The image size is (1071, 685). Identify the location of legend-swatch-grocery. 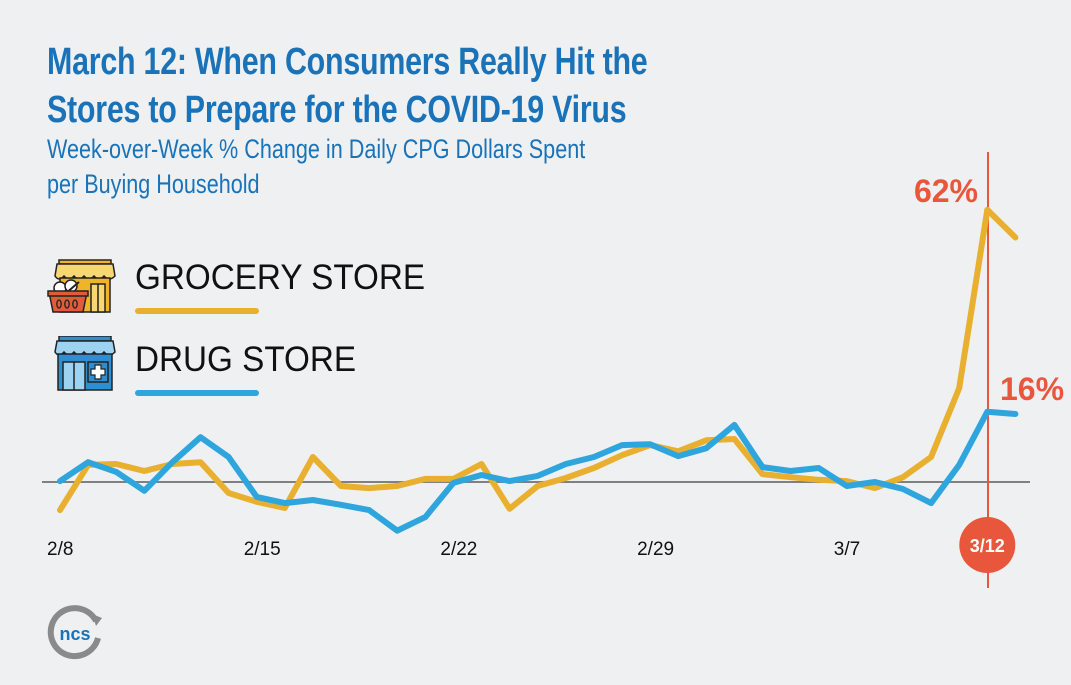
(197, 311).